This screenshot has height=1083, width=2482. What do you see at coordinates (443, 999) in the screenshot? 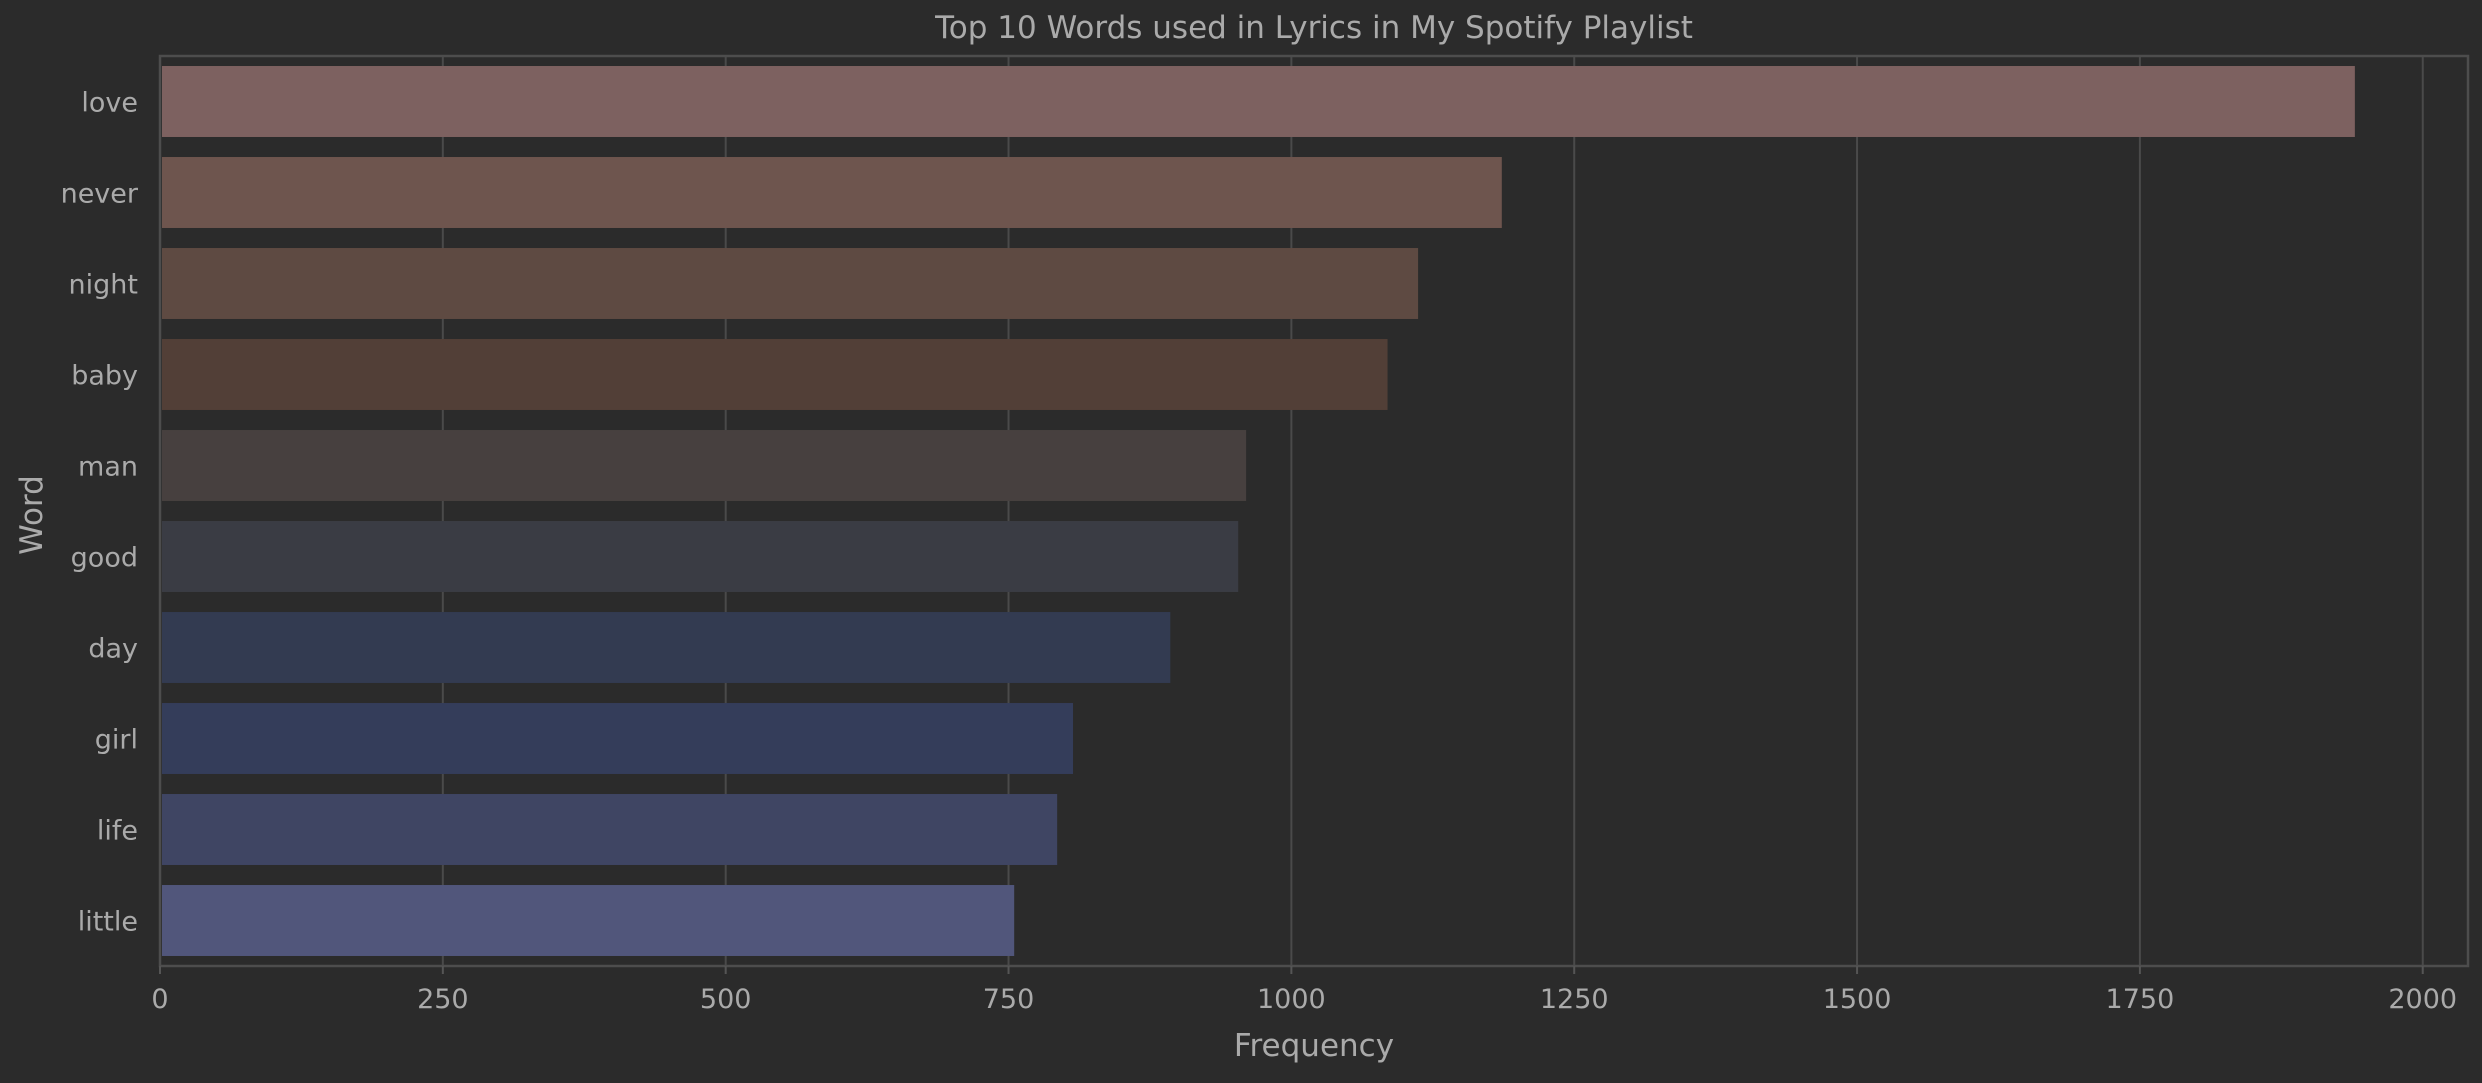
I see `x-tick-label: 250` at bounding box center [443, 999].